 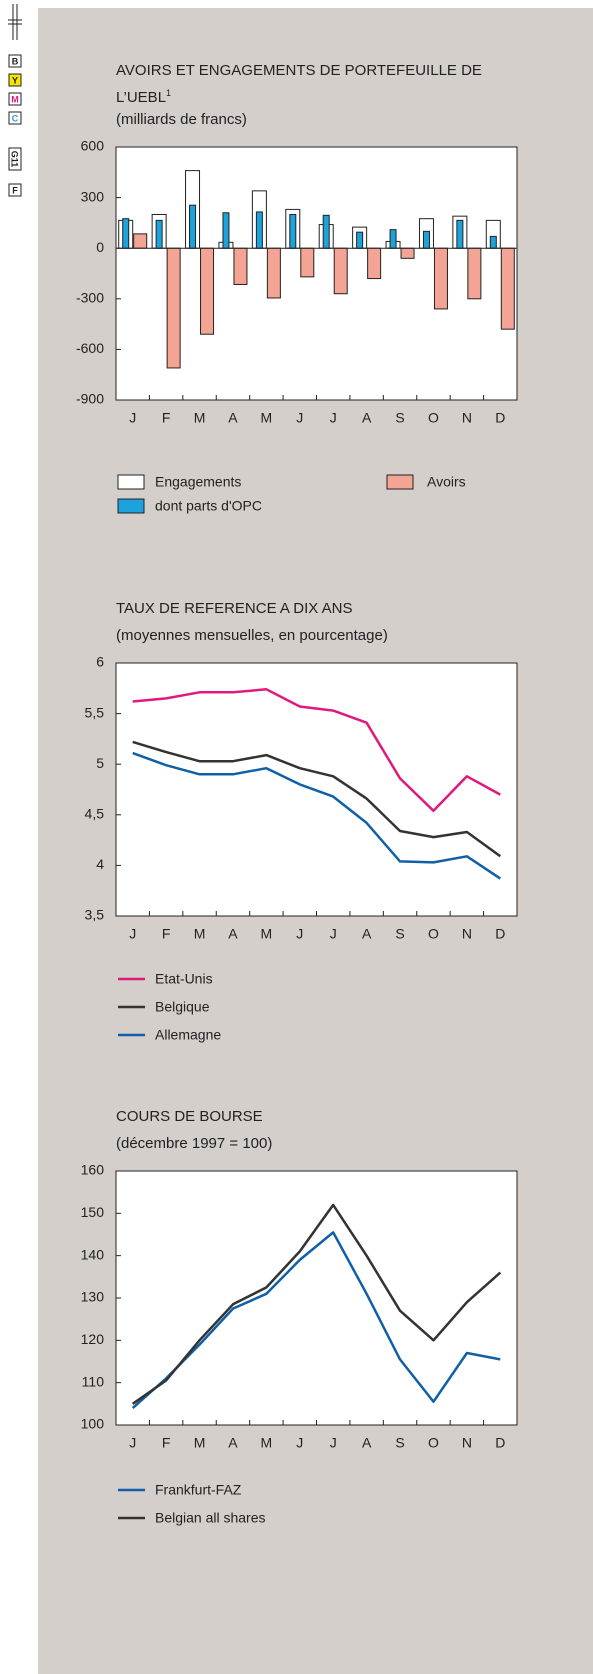 What do you see at coordinates (90, 399) in the screenshot?
I see `y-tick-label: -900` at bounding box center [90, 399].